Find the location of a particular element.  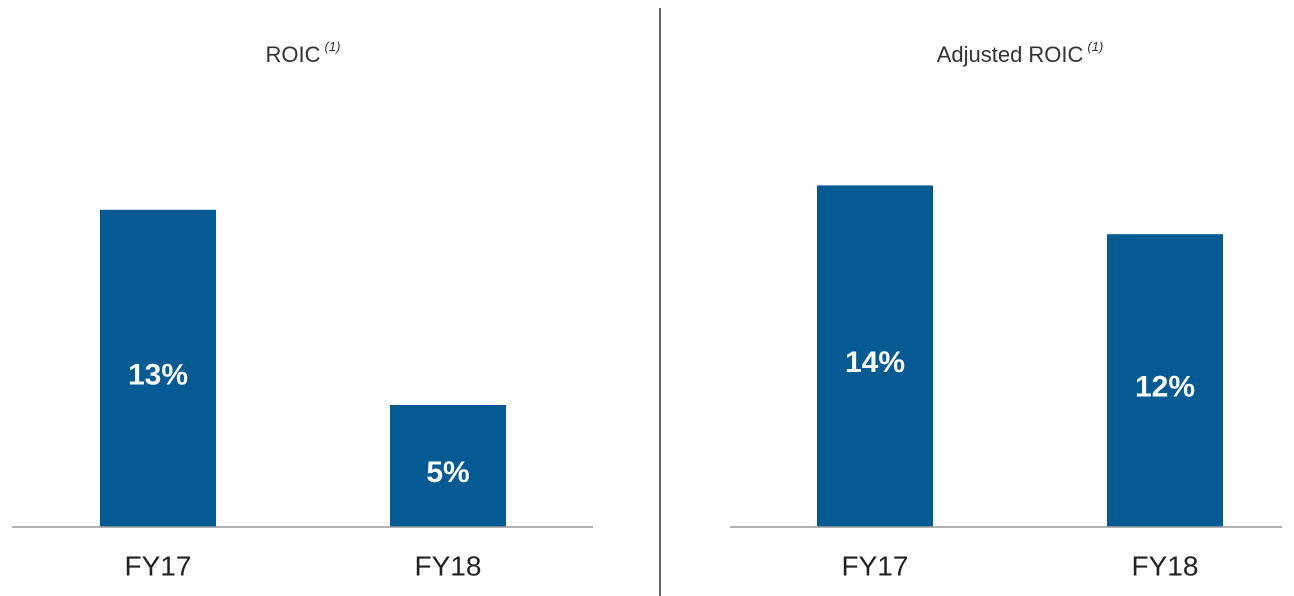

value-label: 13% is located at coordinates (158, 374).